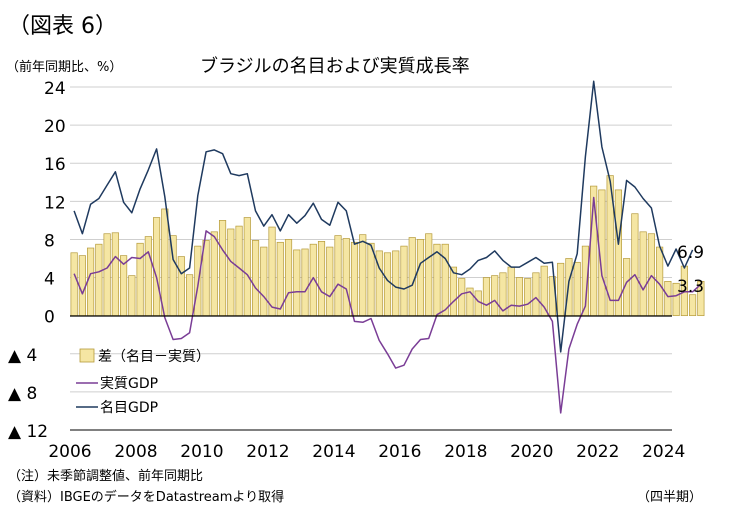 This screenshot has width=741, height=527. Describe the element at coordinates (663, 452) in the screenshot. I see `x-tick-label: 2024` at that location.